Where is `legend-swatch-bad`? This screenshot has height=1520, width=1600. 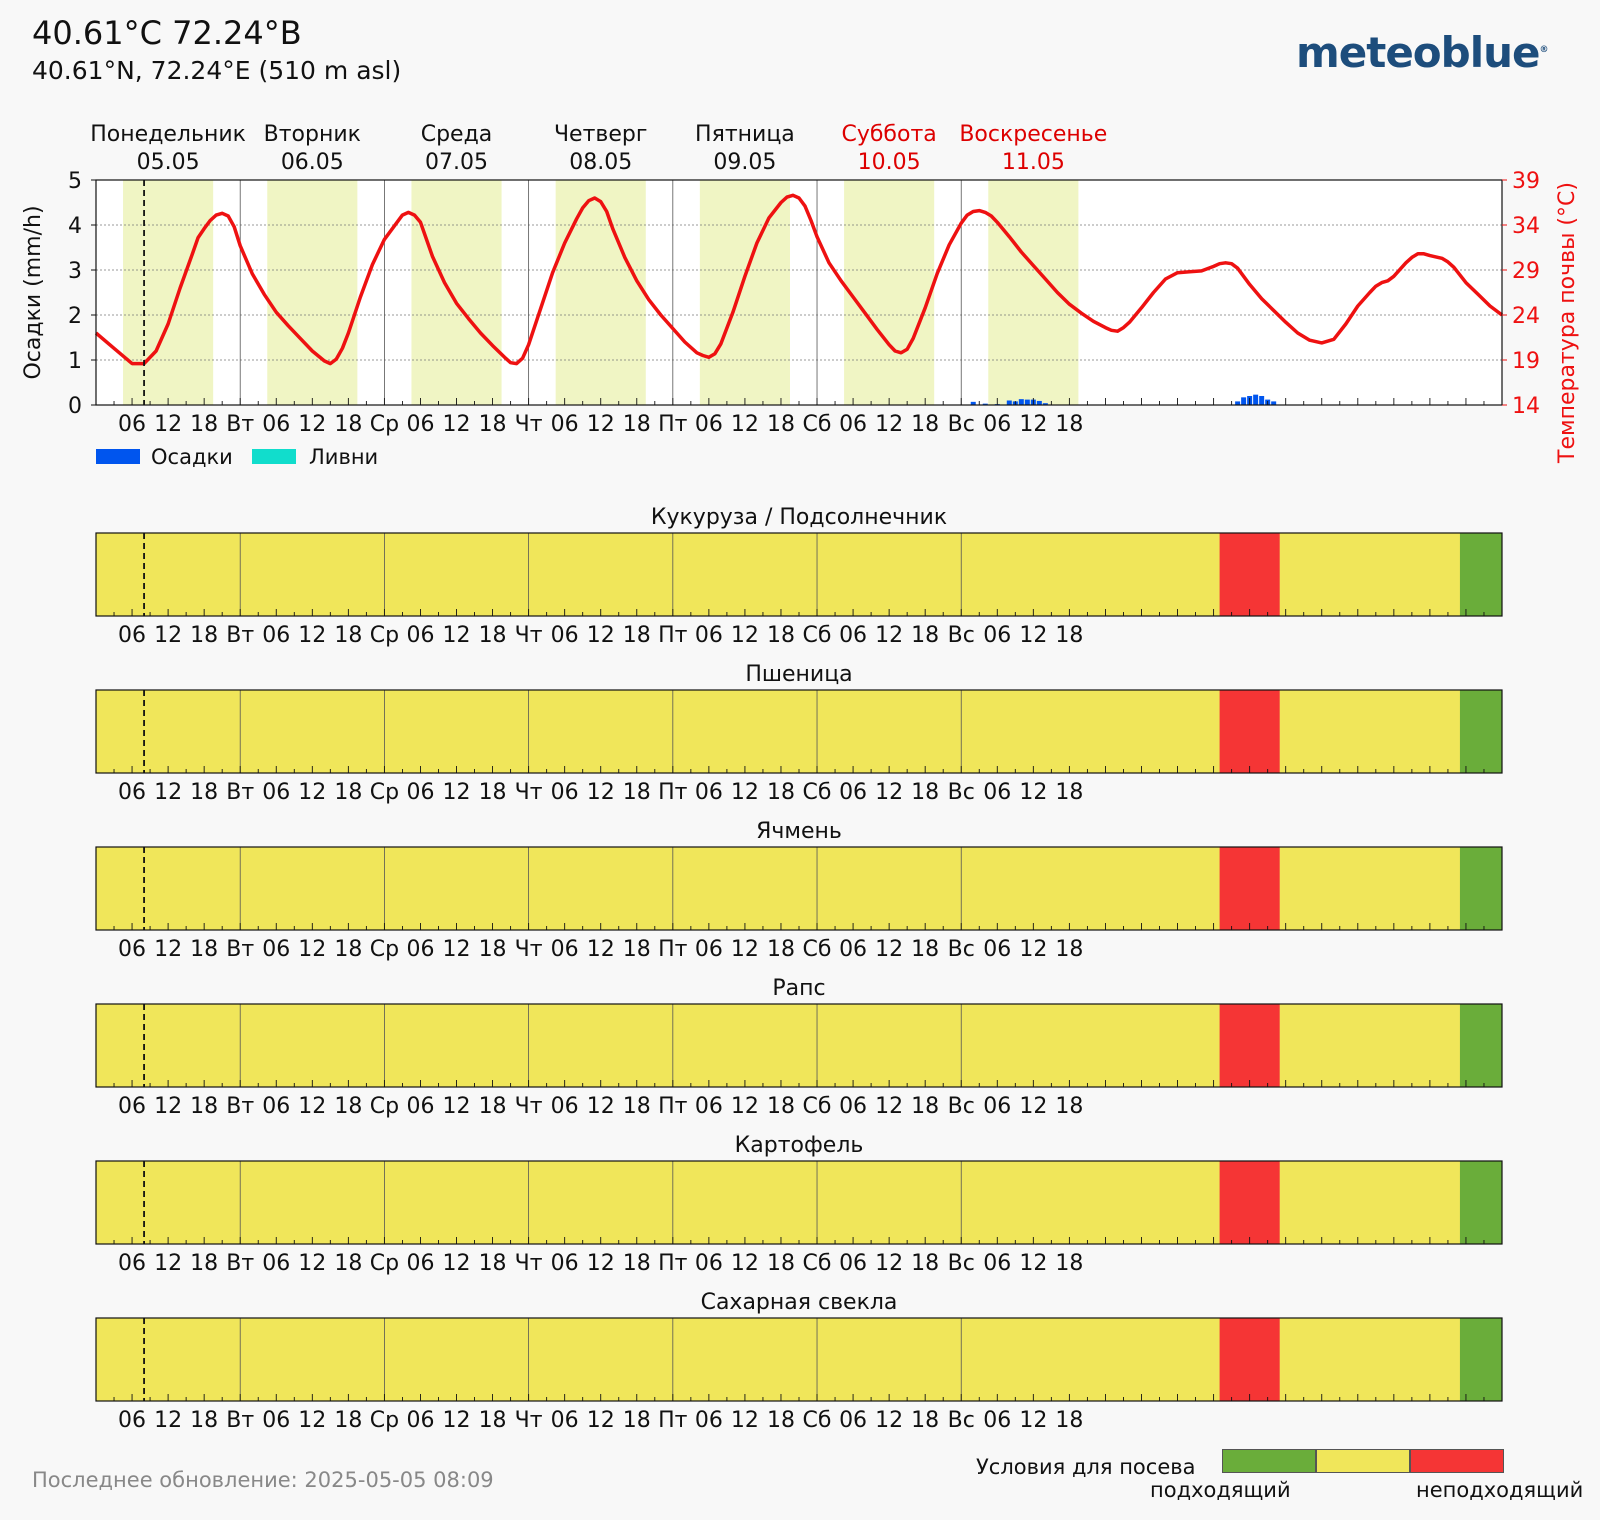 legend-swatch-bad is located at coordinates (1457, 1461).